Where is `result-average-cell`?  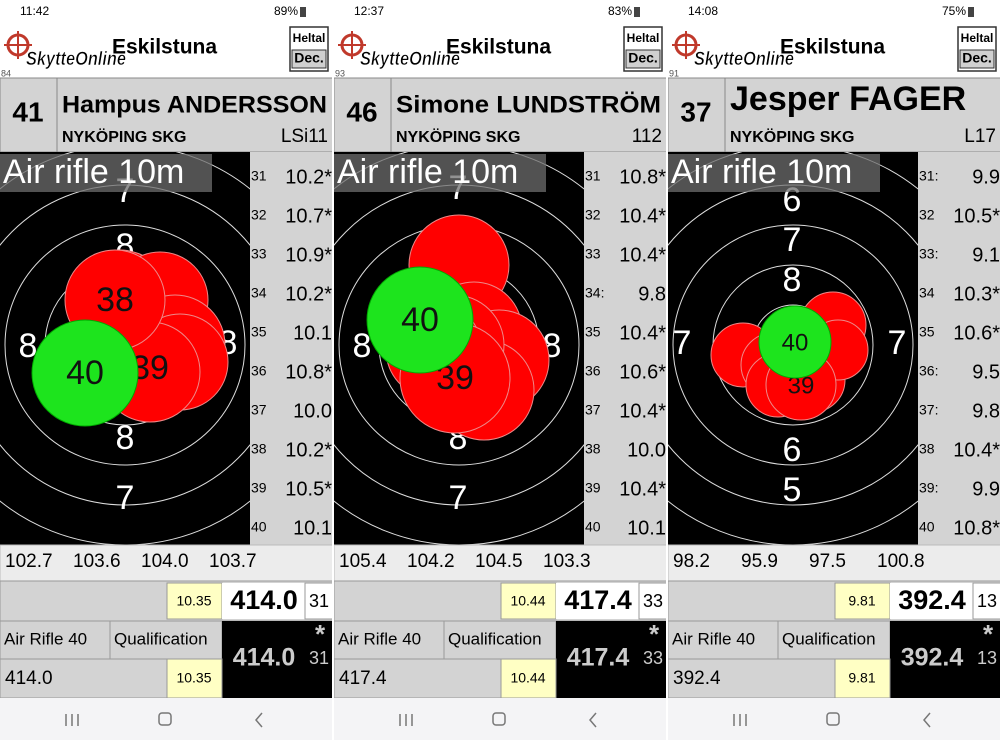
result-average-cell is located at coordinates (194, 678).